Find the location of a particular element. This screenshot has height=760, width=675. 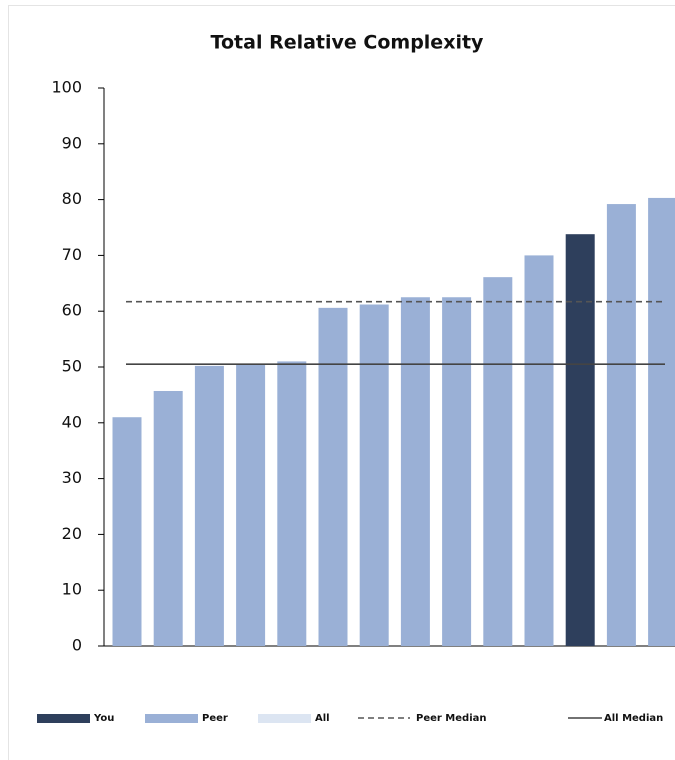

legend-label: All Median is located at coordinates (633, 718).